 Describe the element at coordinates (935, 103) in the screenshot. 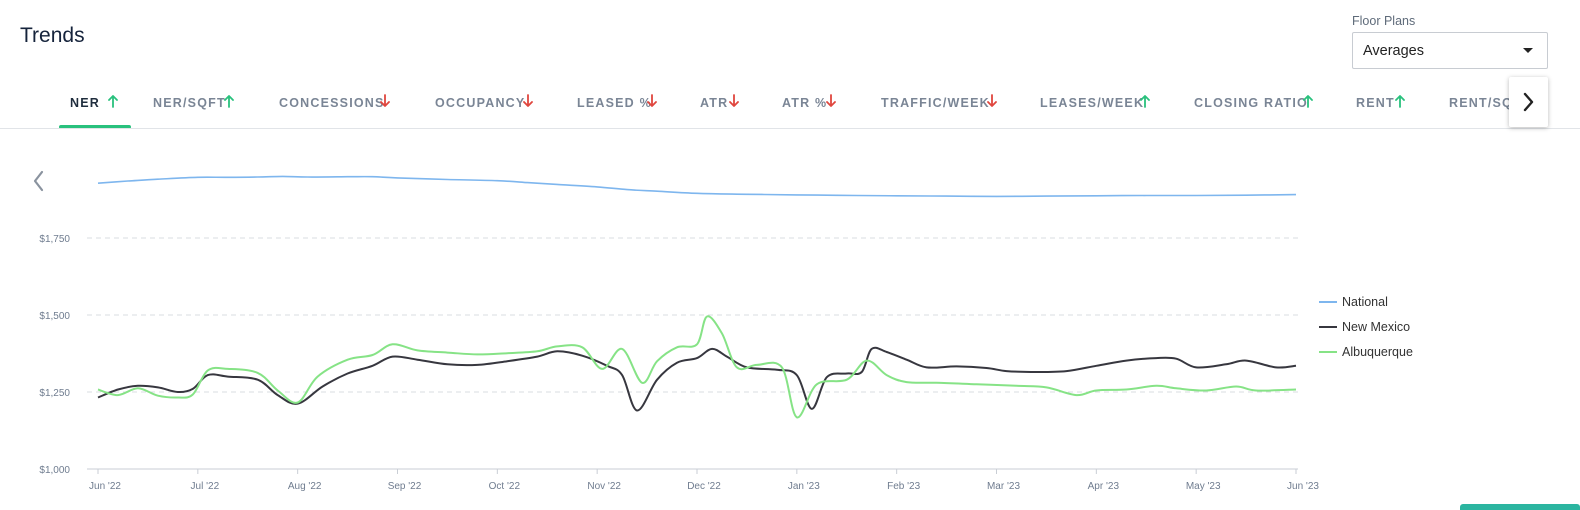

I see `tab-label: TRAFFIC/WEEK` at that location.